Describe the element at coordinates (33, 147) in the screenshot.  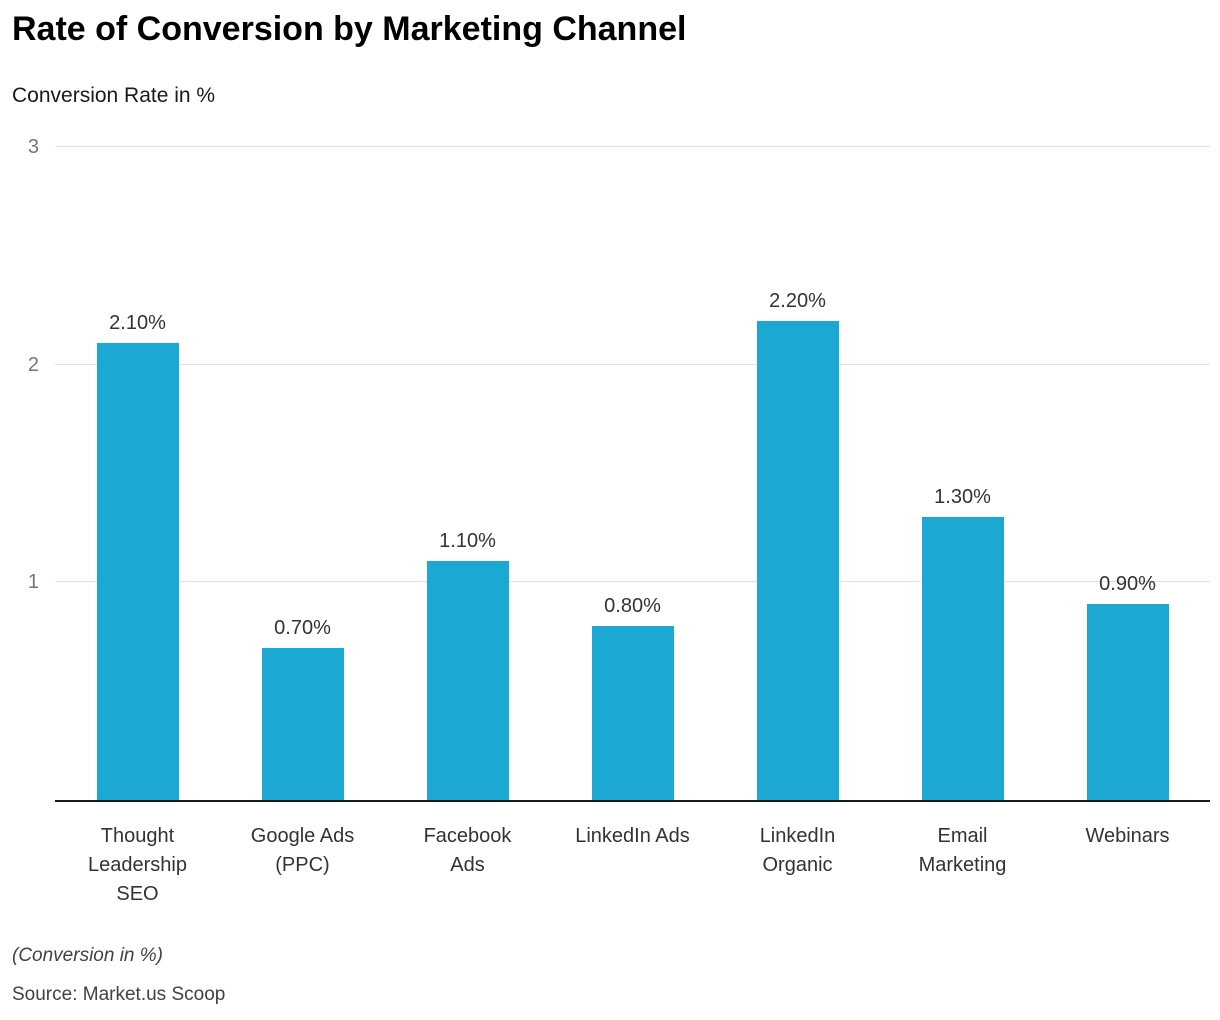
I see `y-axis-tick-label: 3` at that location.